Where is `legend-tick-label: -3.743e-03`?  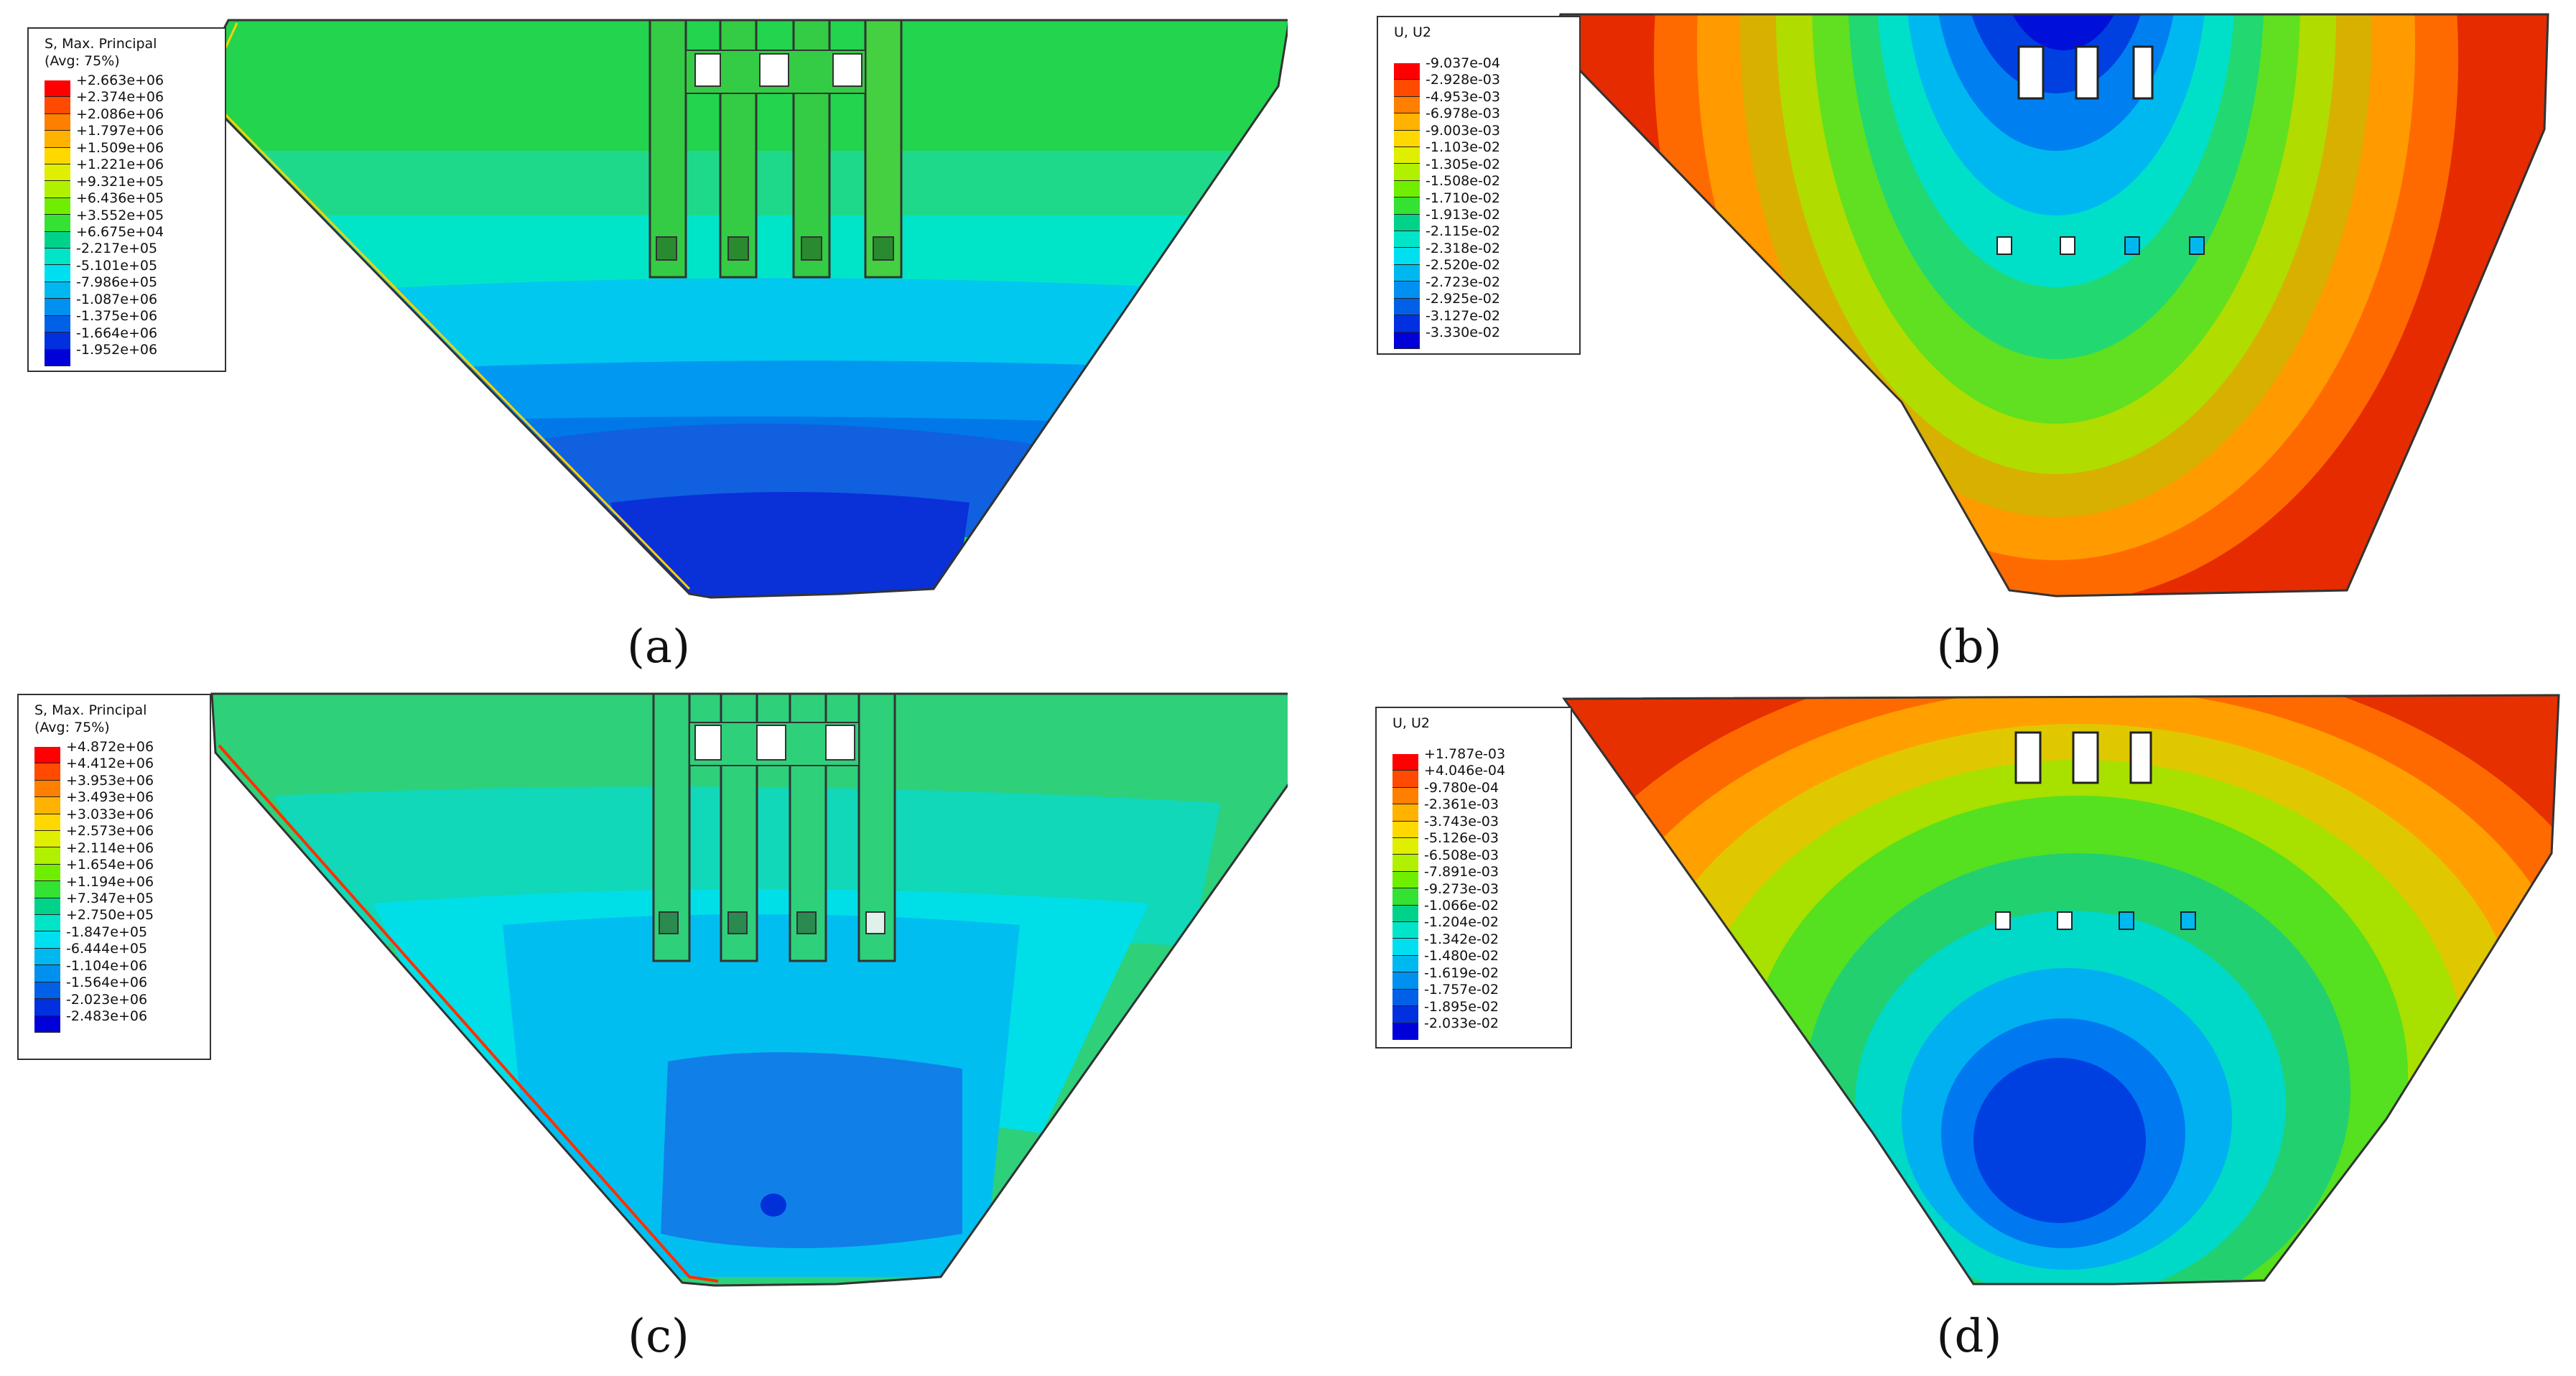
legend-tick-label: -3.743e-03 is located at coordinates (1461, 821).